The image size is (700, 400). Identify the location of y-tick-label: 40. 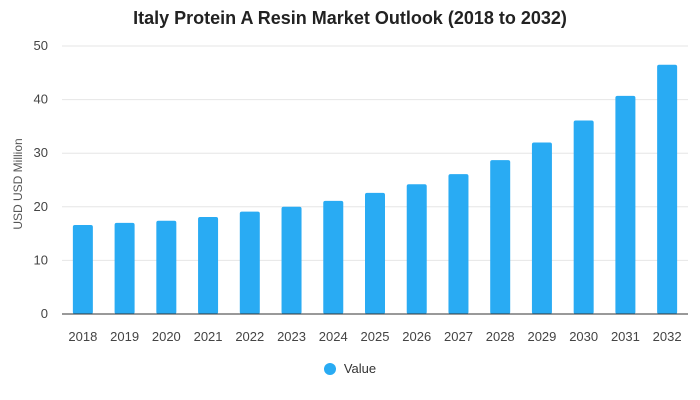
(41, 99).